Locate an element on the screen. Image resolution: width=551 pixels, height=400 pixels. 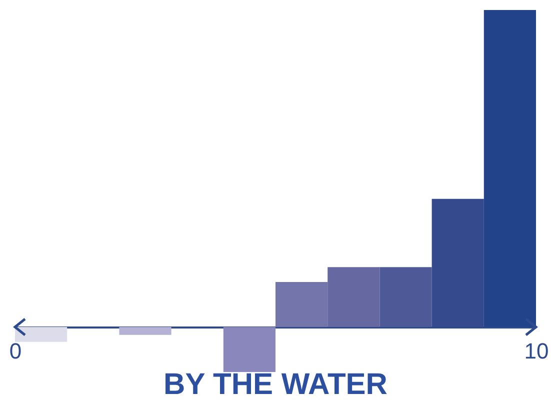
x-tick-label: 0 is located at coordinates (15, 351).